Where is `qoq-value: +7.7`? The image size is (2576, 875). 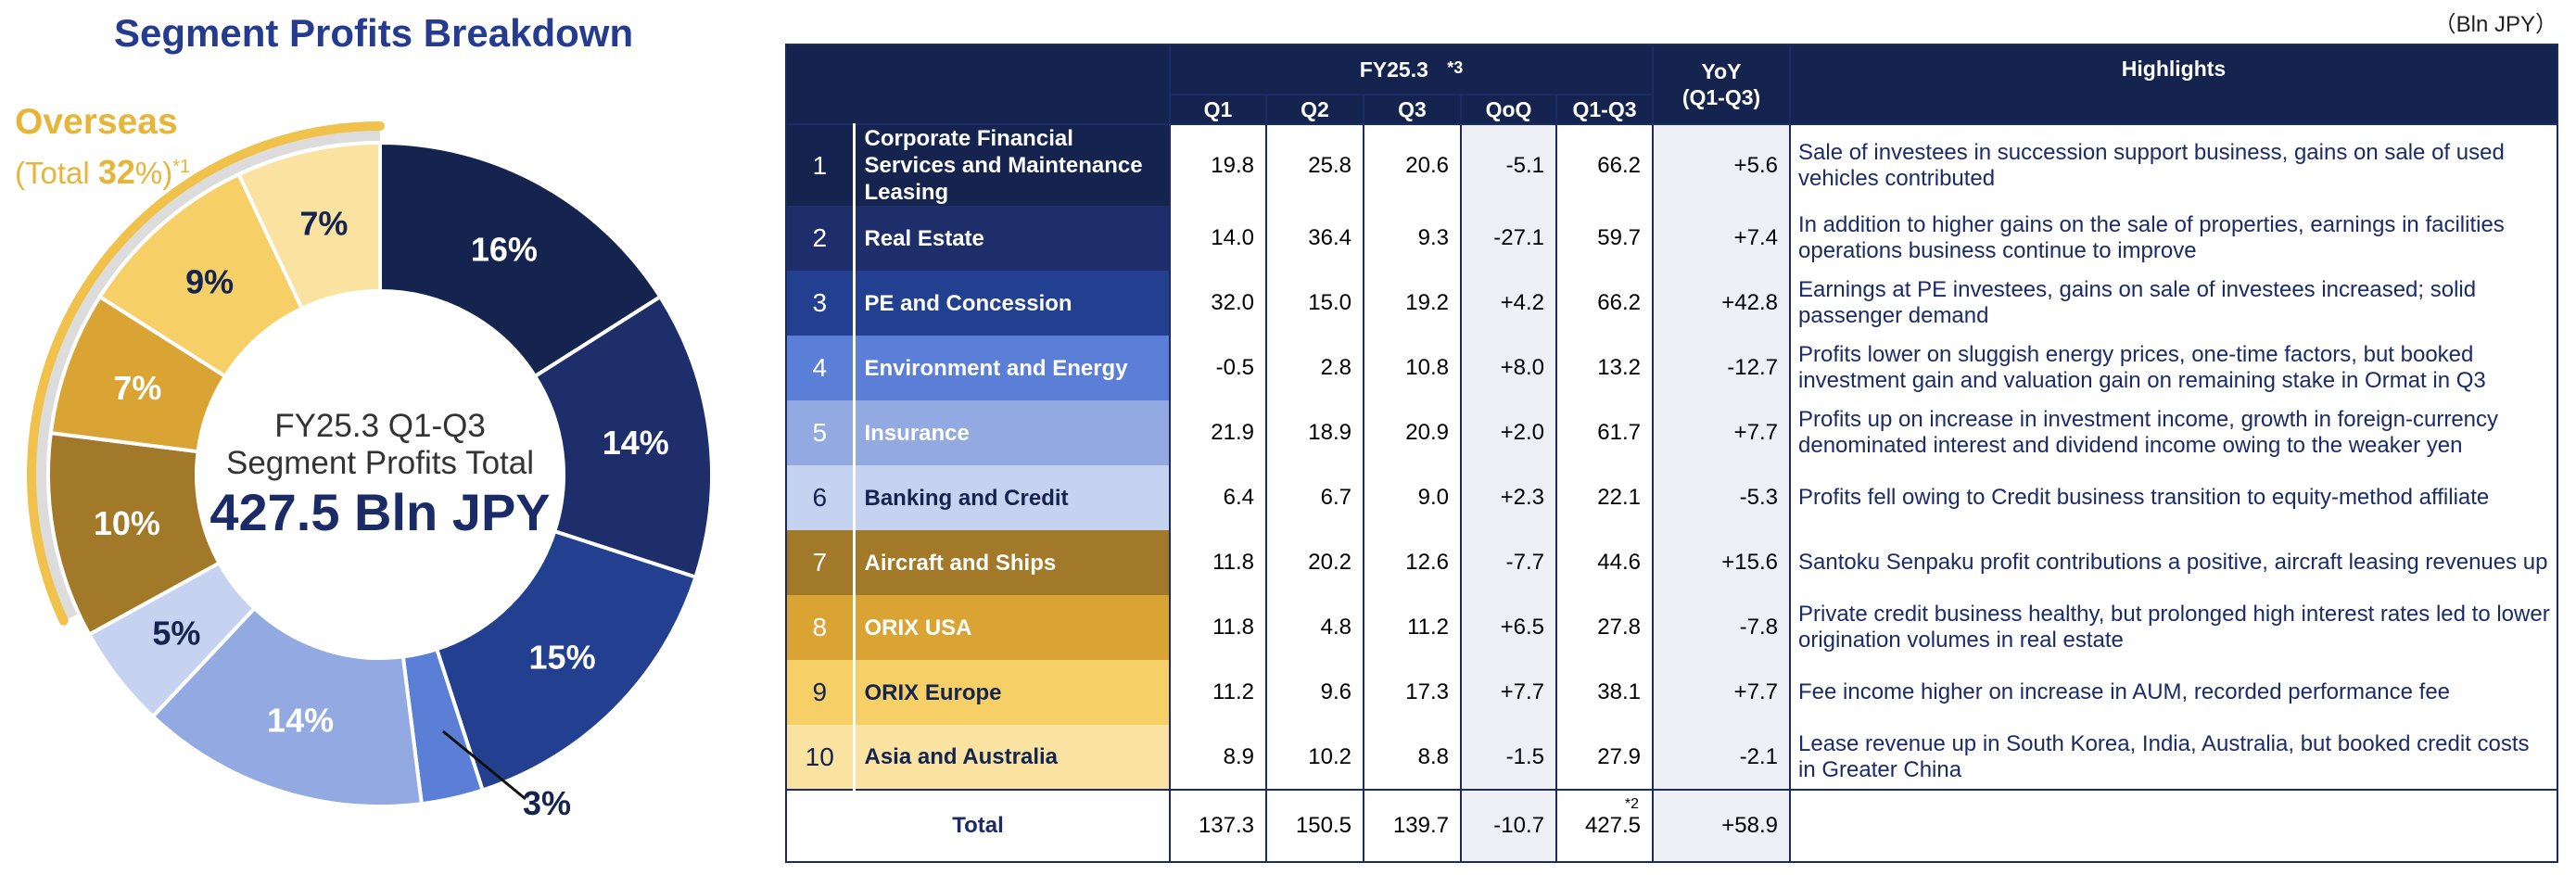 qoq-value: +7.7 is located at coordinates (1508, 693).